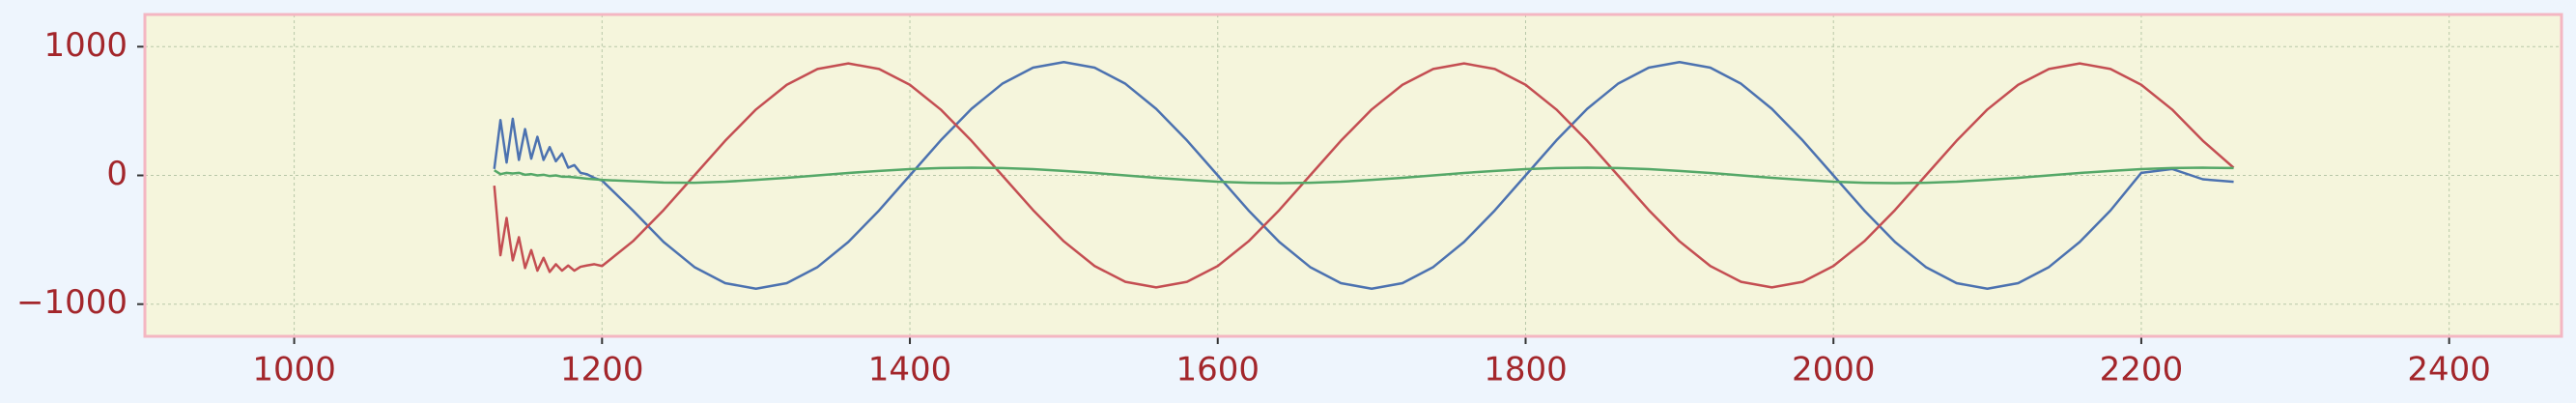 The image size is (2576, 403). What do you see at coordinates (85, 46) in the screenshot?
I see `y-tick-label: 1000` at bounding box center [85, 46].